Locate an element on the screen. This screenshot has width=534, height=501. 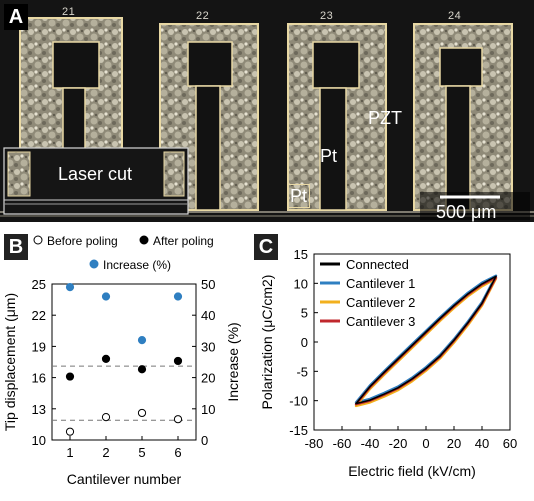
y-tick-label-right: 50 is located at coordinates (208, 284).